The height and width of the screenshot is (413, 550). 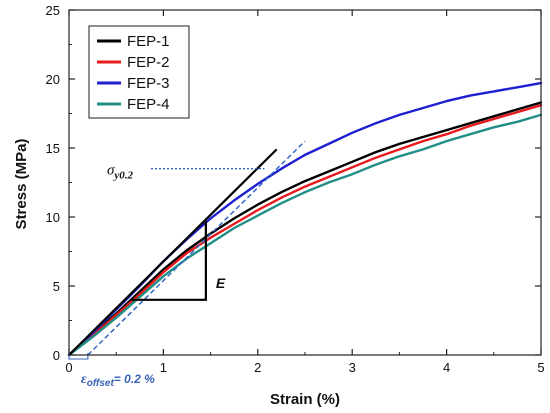 I want to click on legend: FEP-1 FEP-2 FEP-3 FEP-4, so click(x=139, y=72).